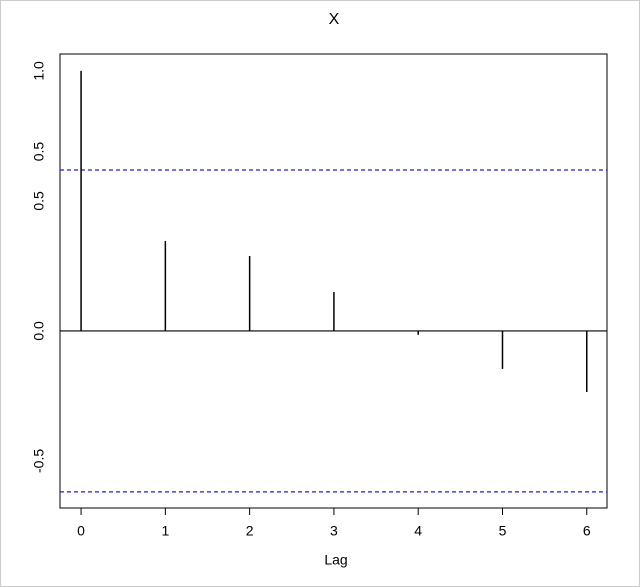 This screenshot has width=640, height=587. Describe the element at coordinates (334, 19) in the screenshot. I see `chart-title: X` at that location.